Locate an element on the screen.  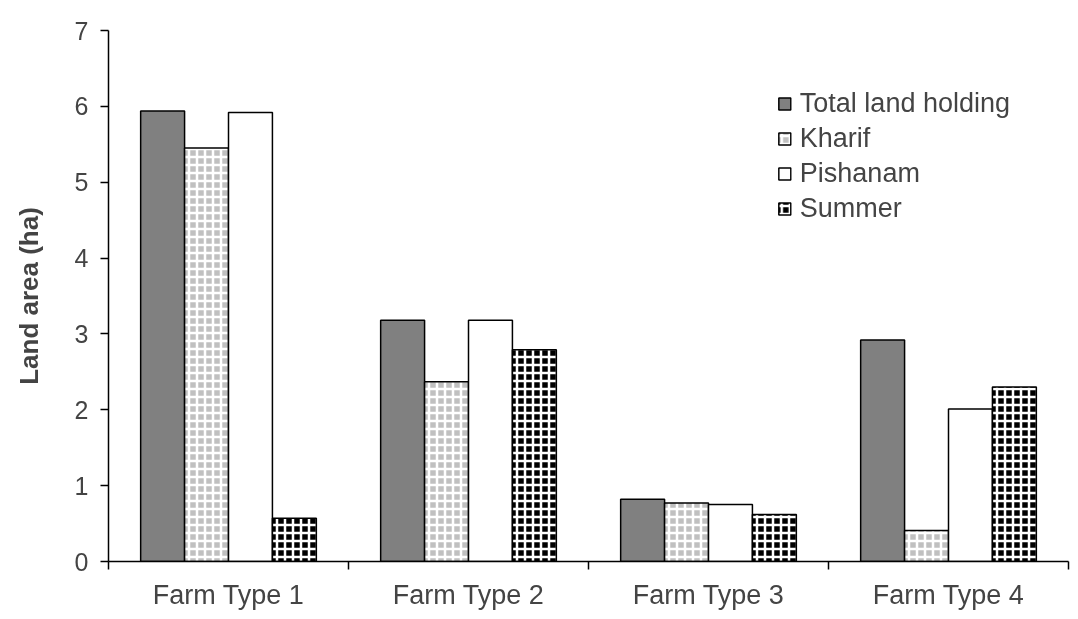
legend-label: Total land holding is located at coordinates (904, 103).